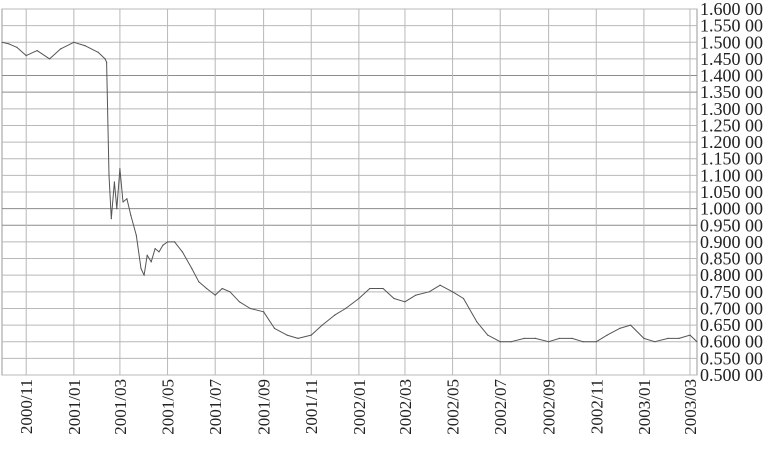 This screenshot has height=453, width=780. Describe the element at coordinates (731, 225) in the screenshot. I see `y-tick-label: 0.950 00` at that location.